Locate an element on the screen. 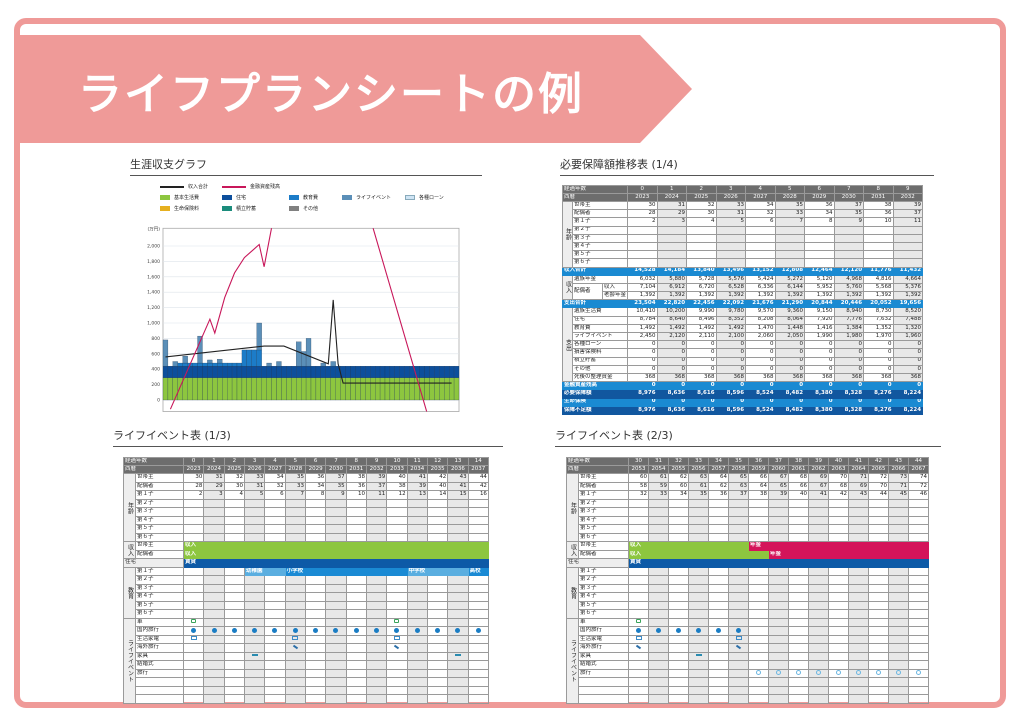  elapsed-cell: 32 is located at coordinates (679, 461).